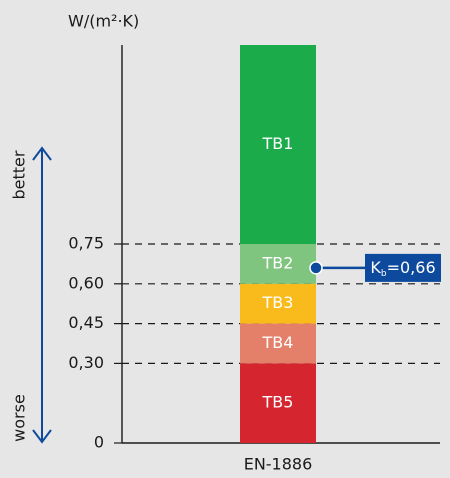 The width and height of the screenshot is (450, 478). What do you see at coordinates (278, 464) in the screenshot?
I see `x-tick-label: EN-1886` at bounding box center [278, 464].